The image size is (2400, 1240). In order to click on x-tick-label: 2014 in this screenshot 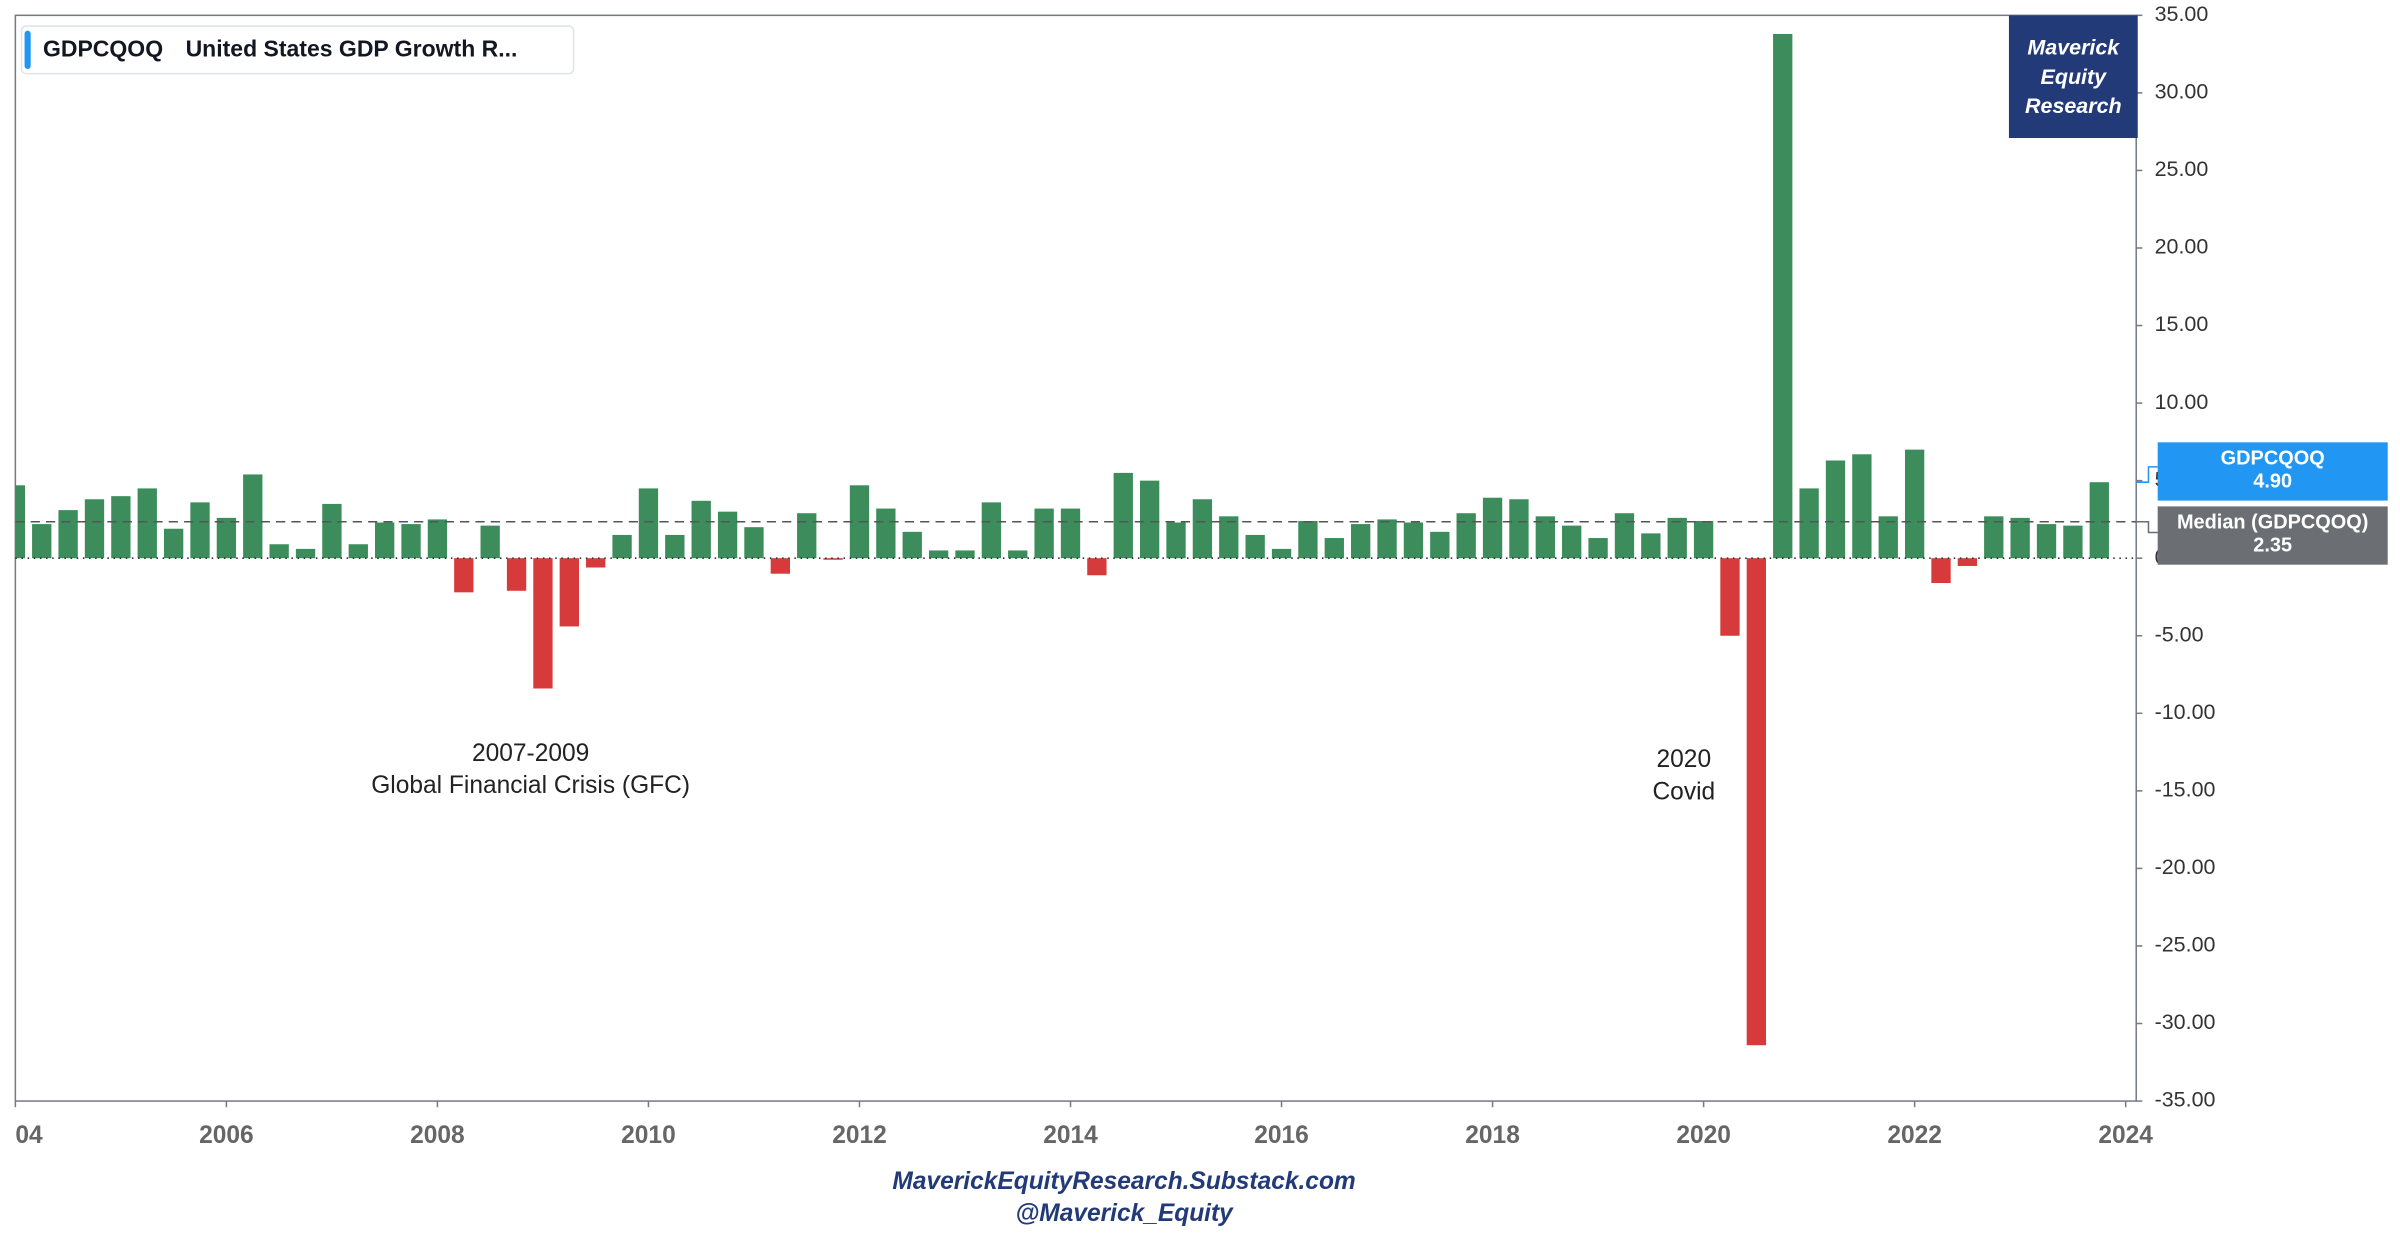, I will do `click(1070, 1135)`.